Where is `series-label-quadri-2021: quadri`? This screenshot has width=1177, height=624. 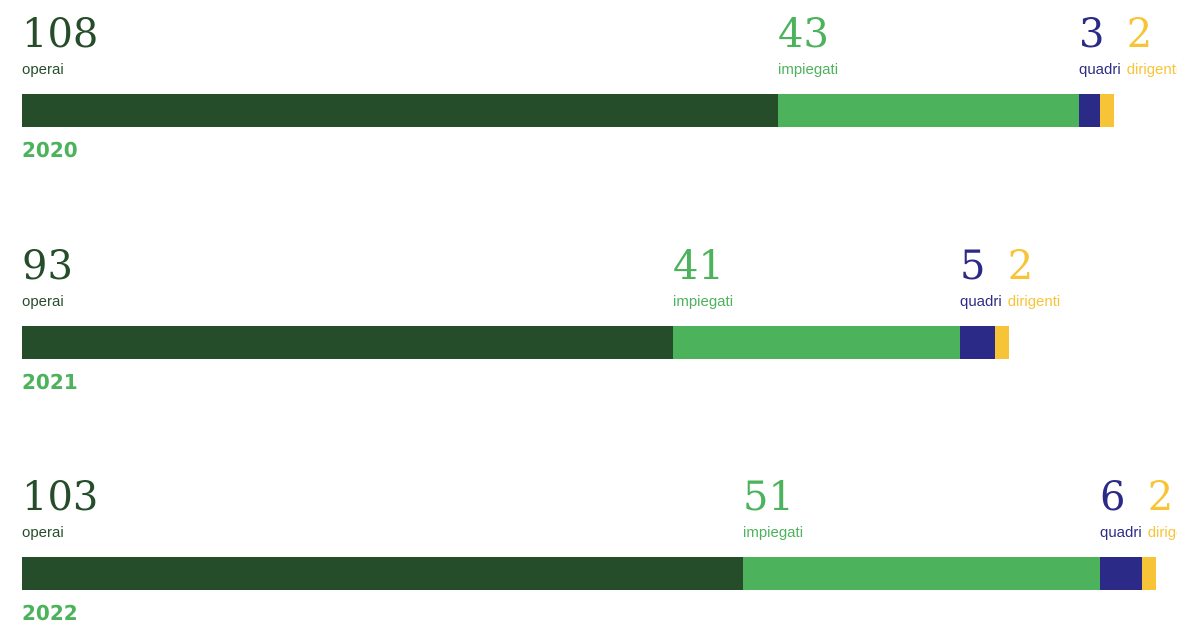 series-label-quadri-2021: quadri is located at coordinates (981, 301).